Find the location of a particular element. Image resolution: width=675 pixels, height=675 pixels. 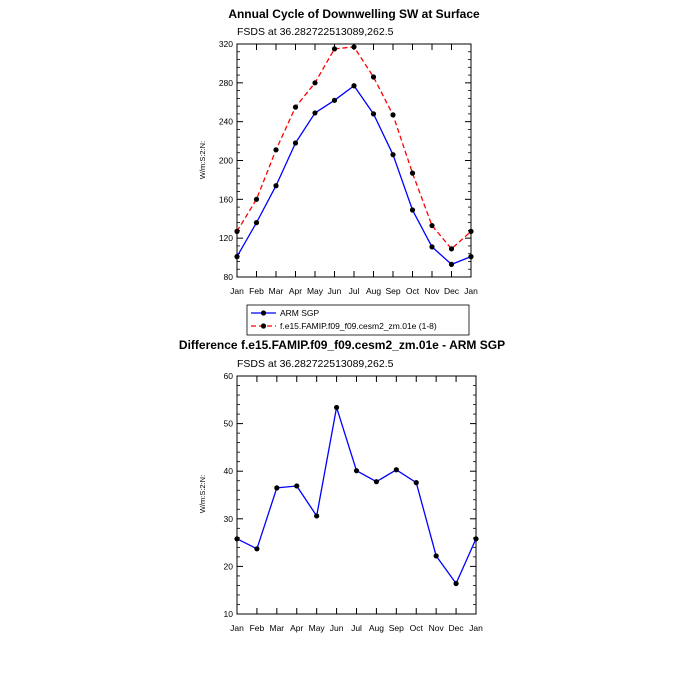

y-tick-label: 80 is located at coordinates (229, 277).